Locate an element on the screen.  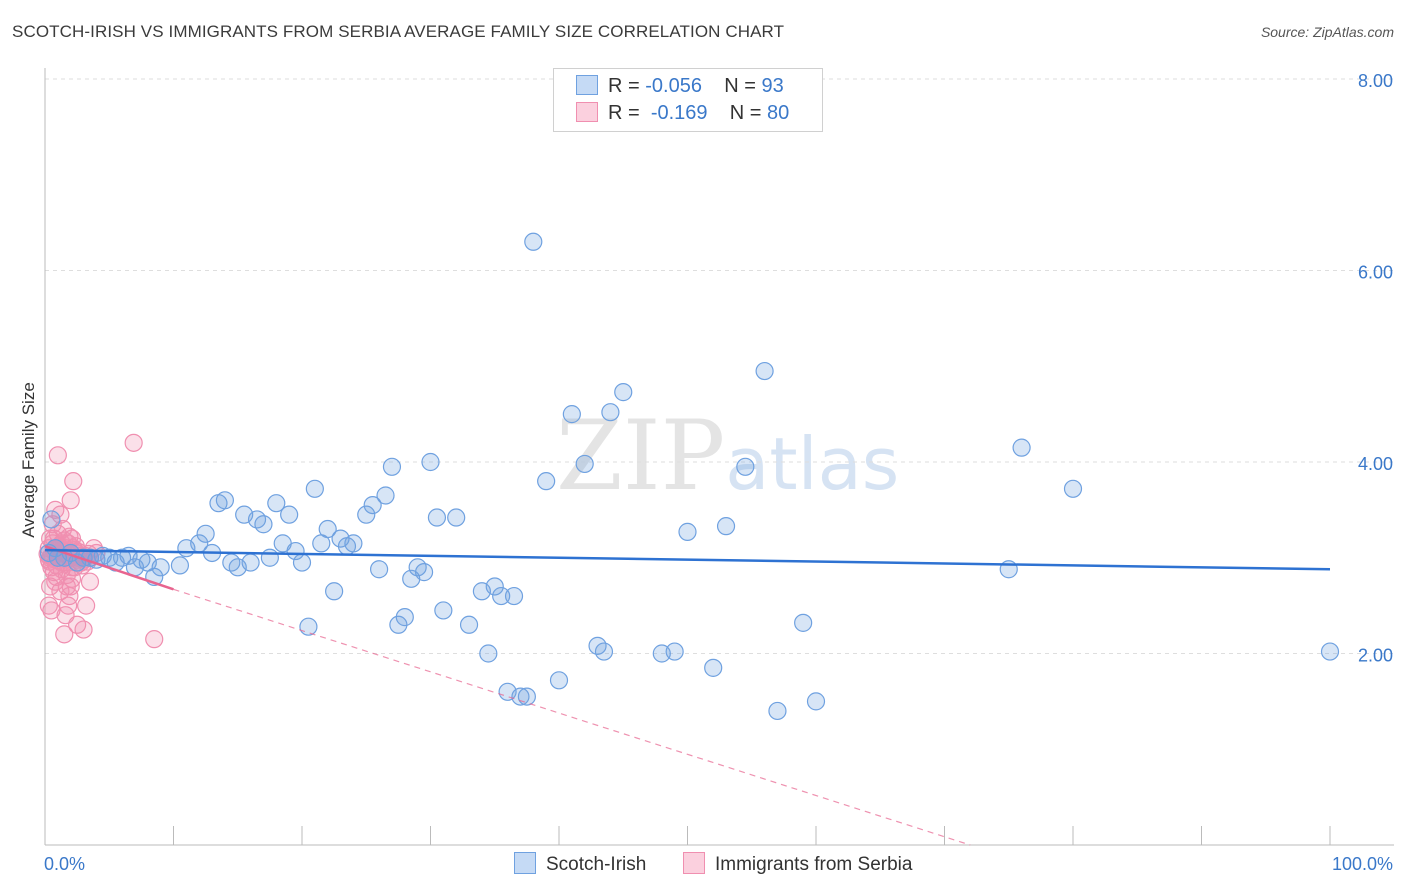
legend-r-value: -0.056 is located at coordinates (673, 86).